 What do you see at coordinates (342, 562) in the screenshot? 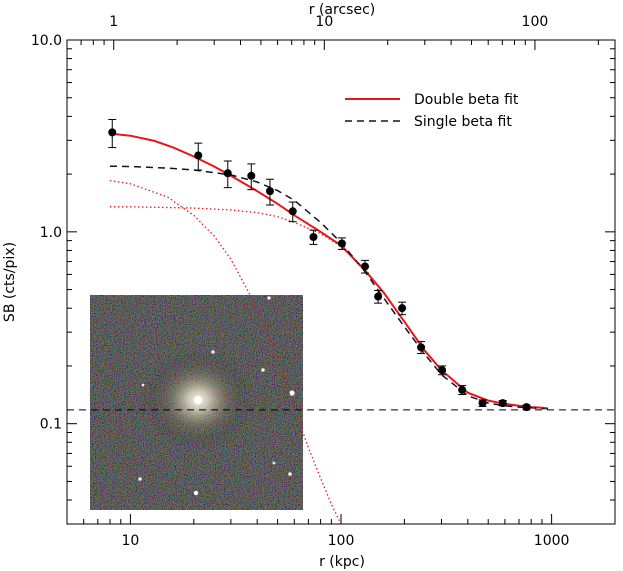
I see `x-axis-title: r (kpc)` at bounding box center [342, 562].